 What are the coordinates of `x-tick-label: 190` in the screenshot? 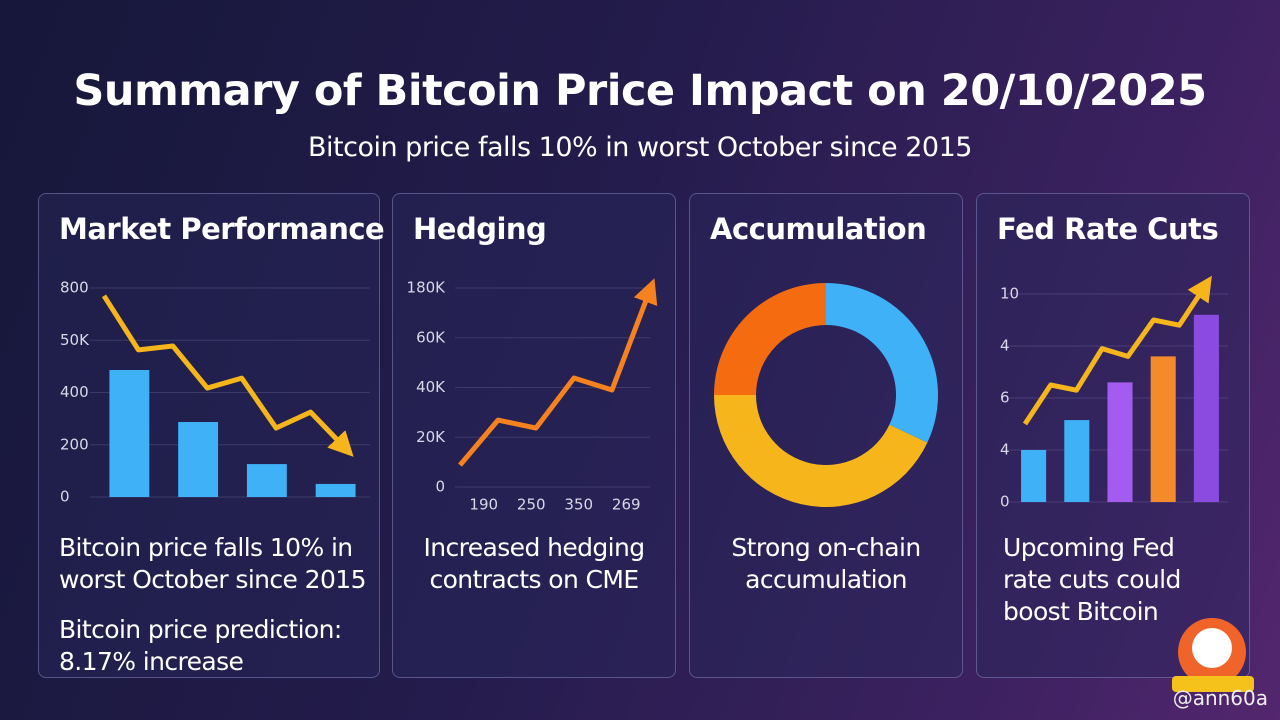 It's located at (483, 505).